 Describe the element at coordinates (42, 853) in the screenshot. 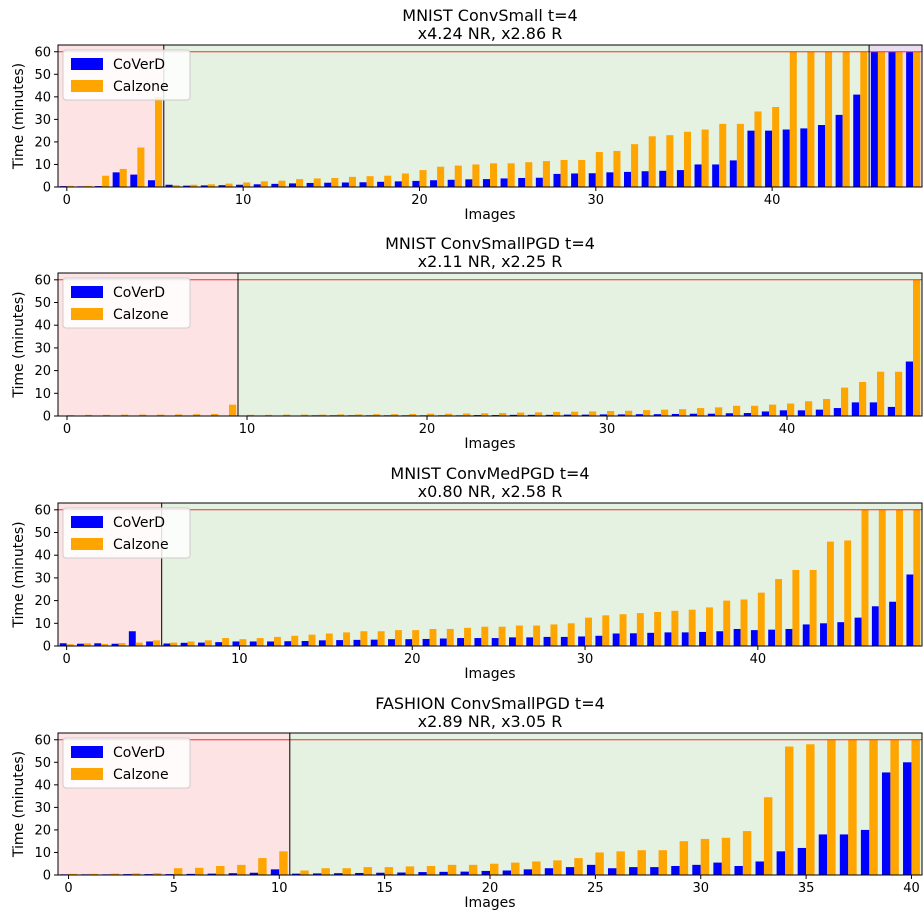

I see `y-tick-label: 10` at that location.